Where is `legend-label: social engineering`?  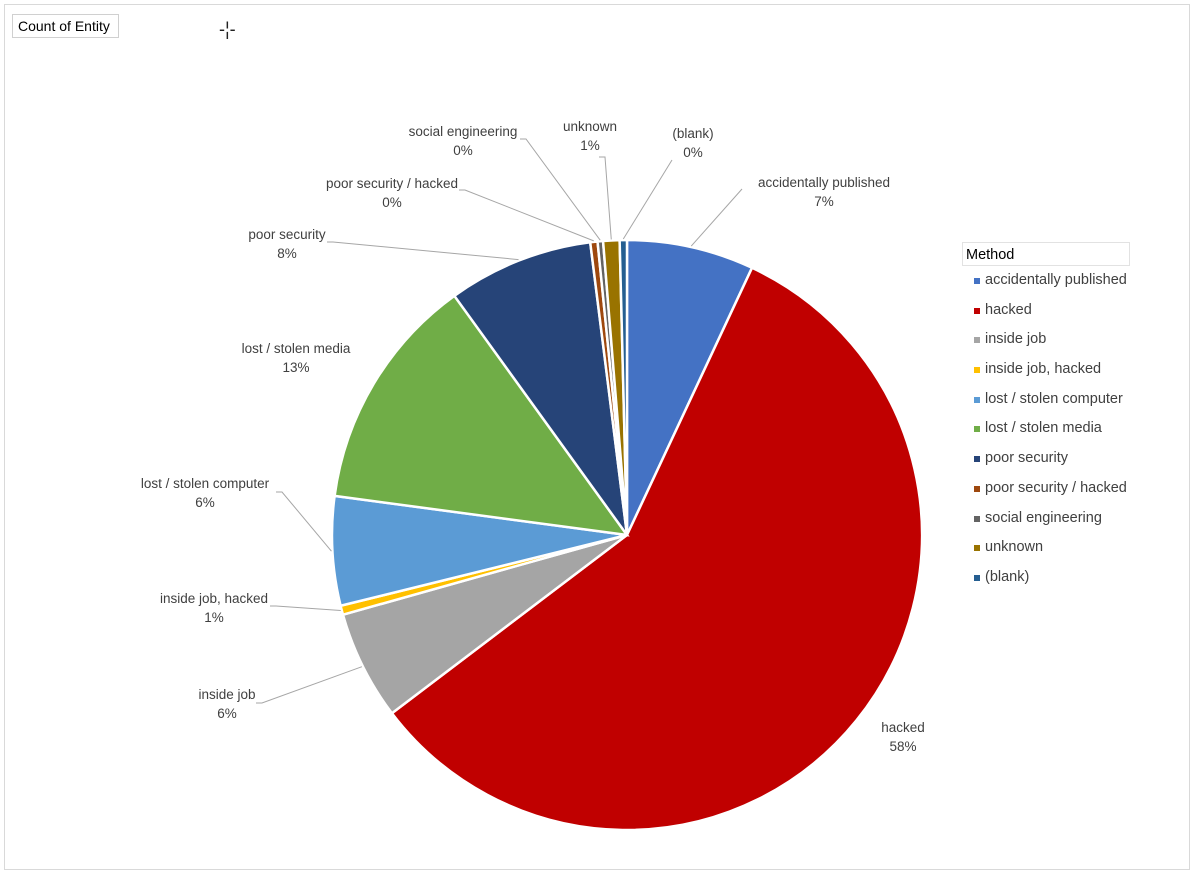
legend-label: social engineering is located at coordinates (1043, 517).